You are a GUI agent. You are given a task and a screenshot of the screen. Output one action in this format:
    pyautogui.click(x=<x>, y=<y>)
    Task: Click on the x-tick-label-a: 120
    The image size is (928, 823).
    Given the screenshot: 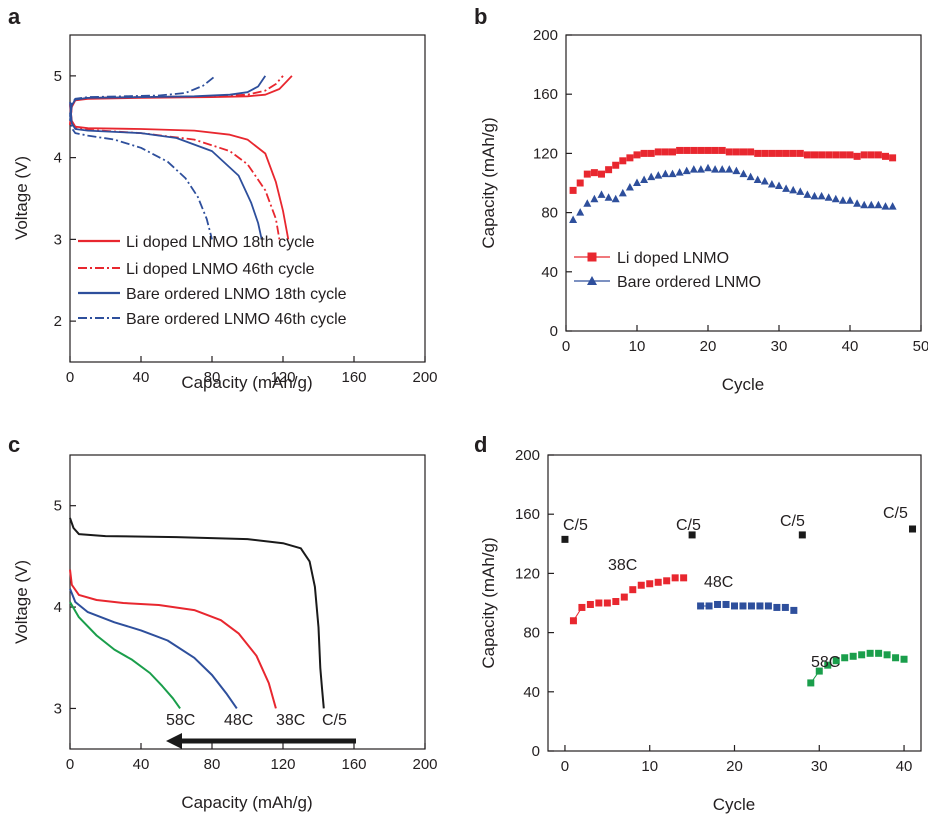 What is the action you would take?
    pyautogui.click(x=282, y=377)
    